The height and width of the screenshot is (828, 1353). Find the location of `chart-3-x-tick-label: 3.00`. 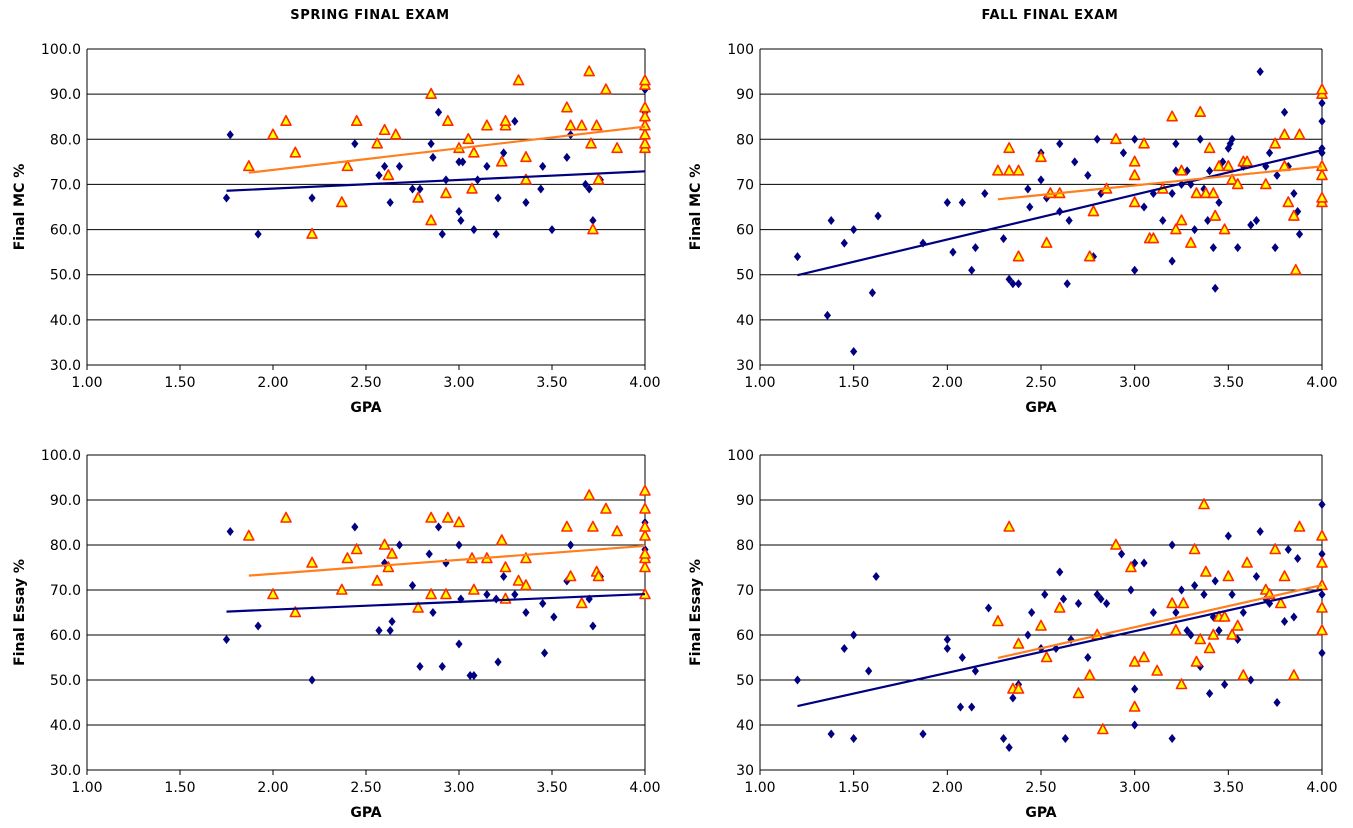

chart-3-x-tick-label: 3.00 is located at coordinates (1134, 788).